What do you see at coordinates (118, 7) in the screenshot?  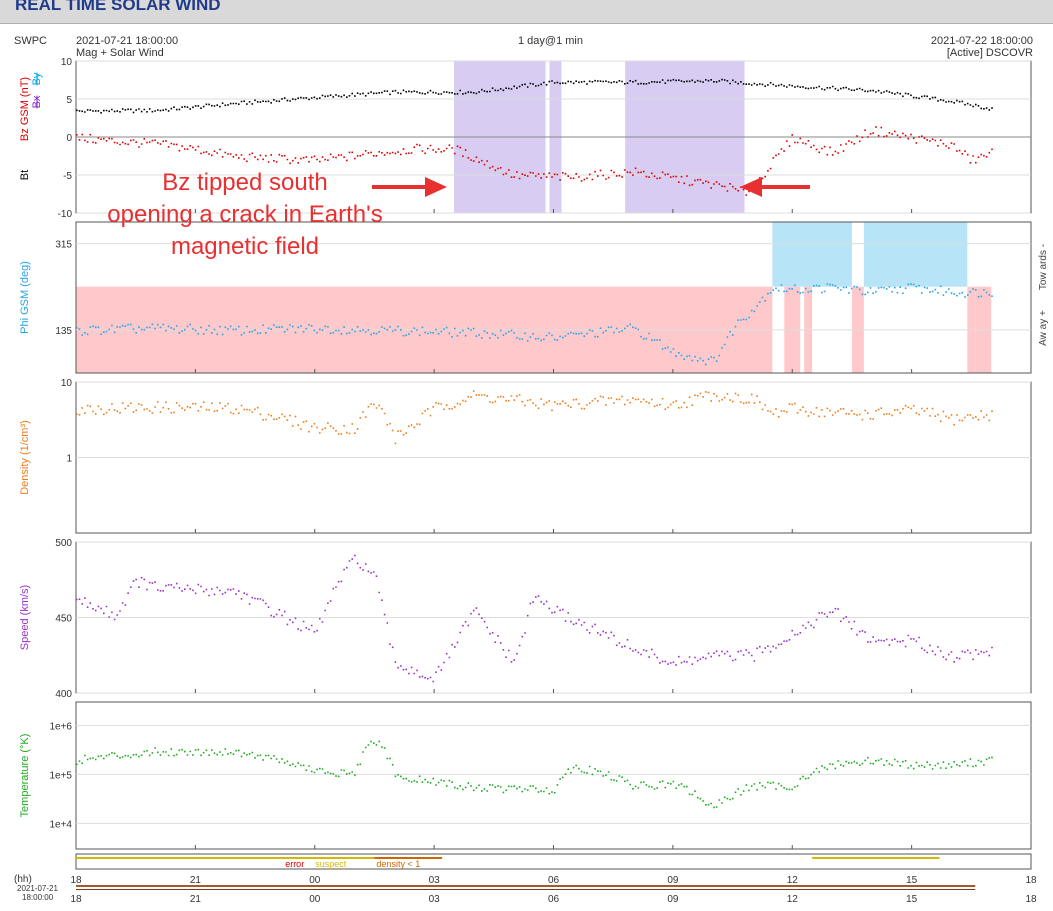 I see `page-title: REAL TIME SOLAR WIND` at bounding box center [118, 7].